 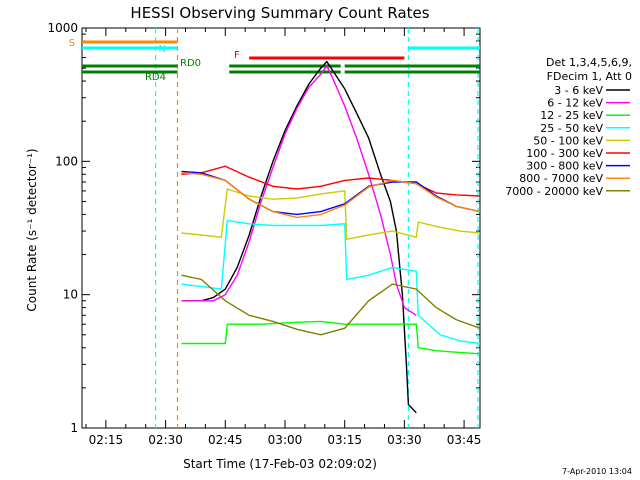 What do you see at coordinates (32, 229) in the screenshot?
I see `y-axis-label: Count Rate (s⁻¹ detector⁻¹)` at bounding box center [32, 229].